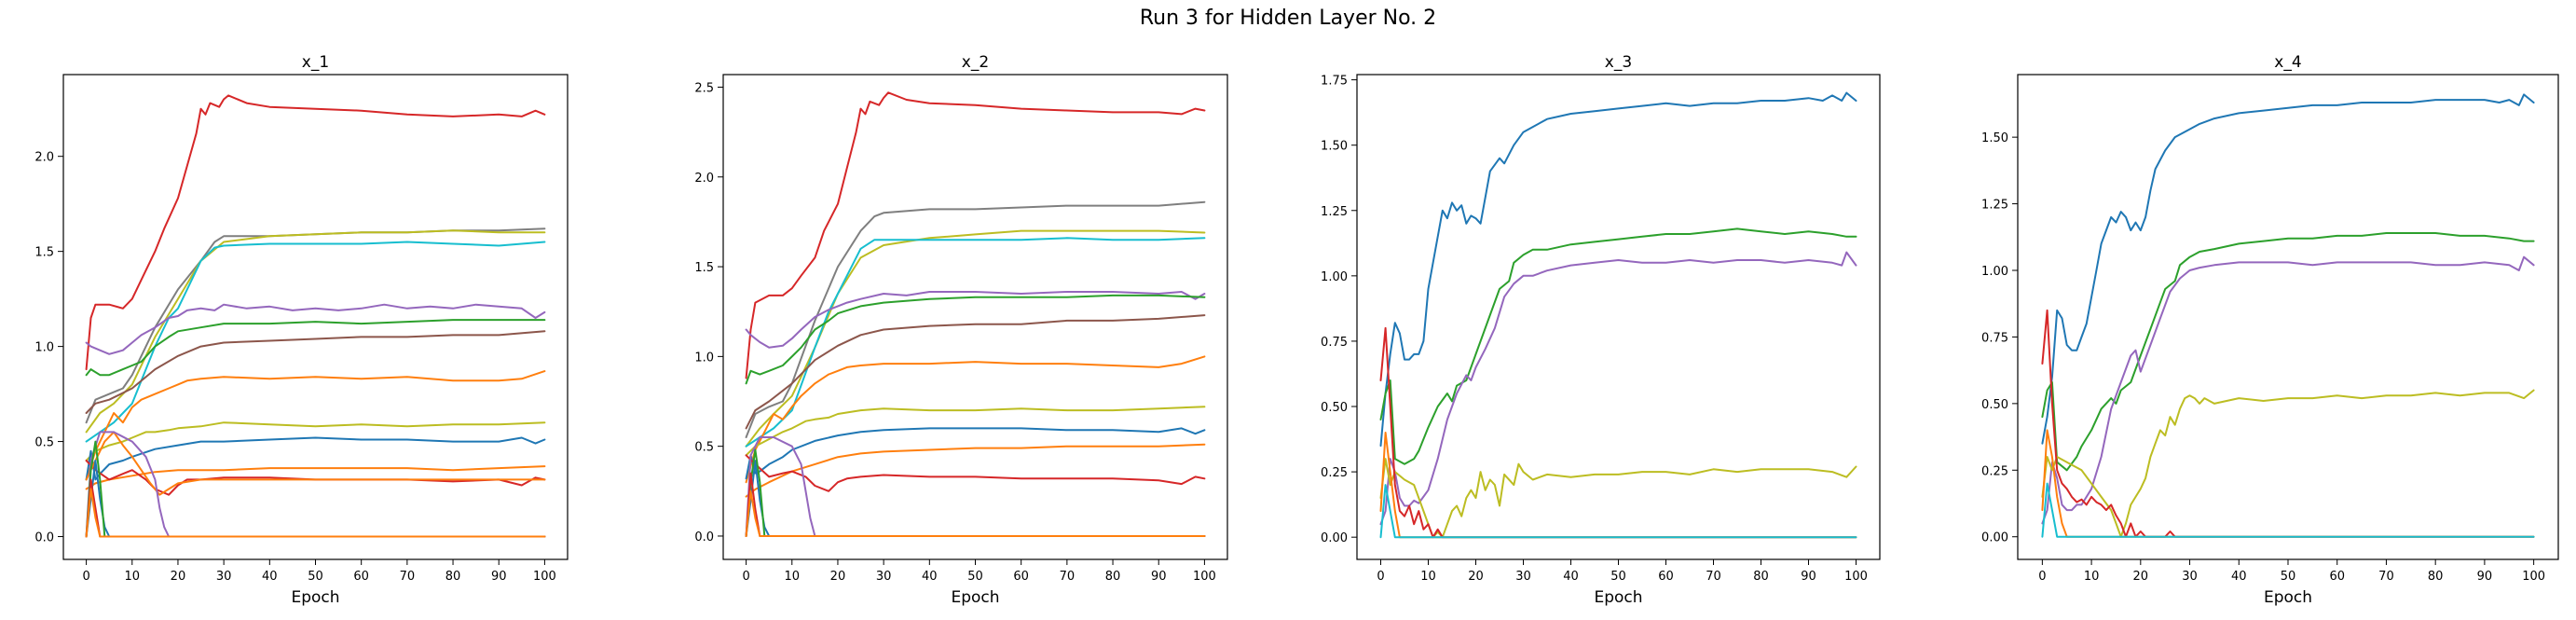 This screenshot has height=620, width=2576. Describe the element at coordinates (704, 88) in the screenshot. I see `y-tick-label: 2.5` at that location.